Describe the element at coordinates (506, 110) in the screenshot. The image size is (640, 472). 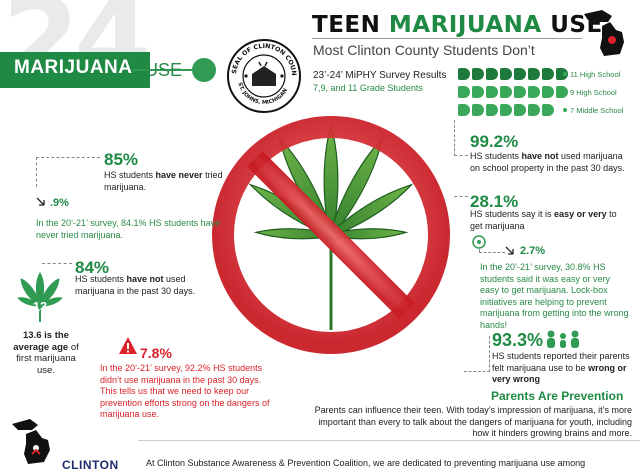
I see `grade-7-pills` at that location.